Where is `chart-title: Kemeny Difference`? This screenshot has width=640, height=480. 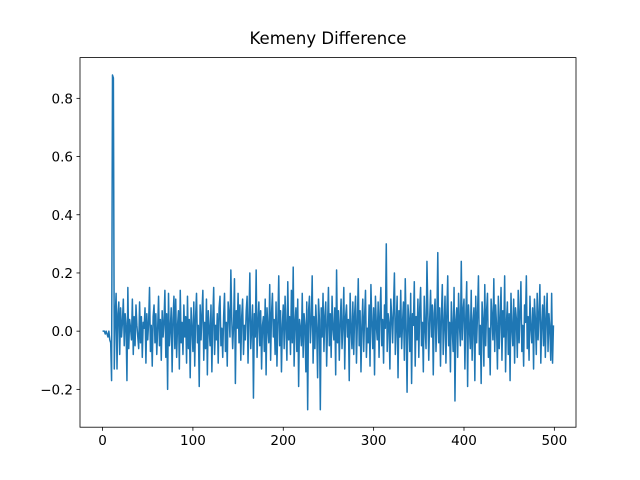
chart-title: Kemeny Difference is located at coordinates (328, 38).